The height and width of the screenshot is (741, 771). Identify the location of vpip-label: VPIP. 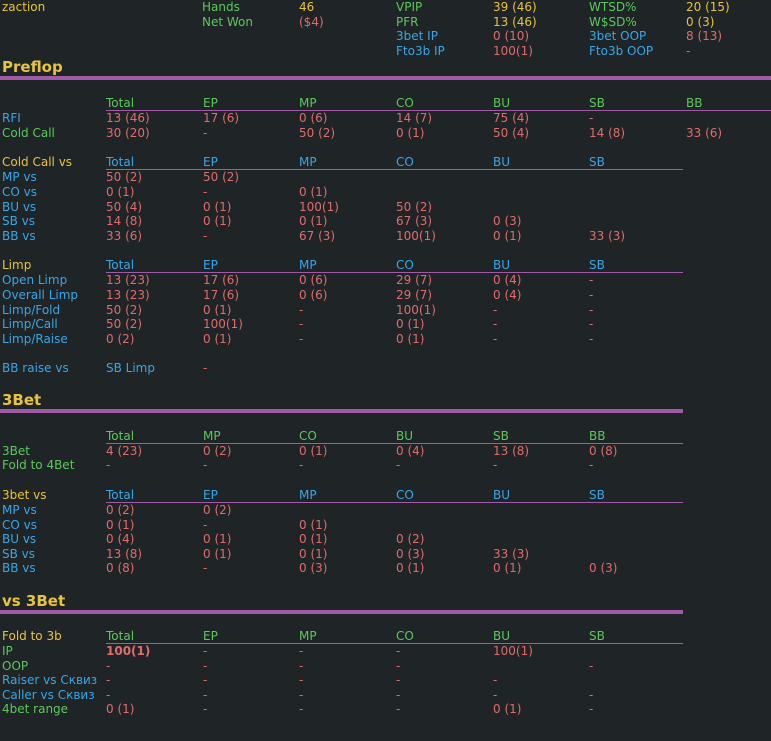
(409, 7).